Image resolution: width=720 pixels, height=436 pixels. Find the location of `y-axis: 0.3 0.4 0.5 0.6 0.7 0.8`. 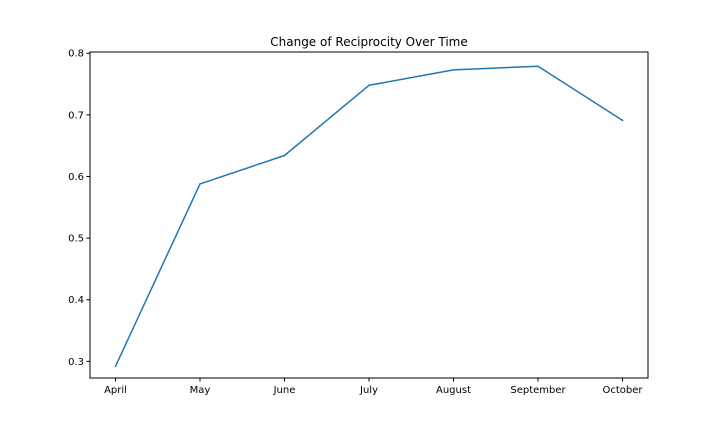

y-axis: 0.3 0.4 0.5 0.6 0.7 0.8 is located at coordinates (79, 208).